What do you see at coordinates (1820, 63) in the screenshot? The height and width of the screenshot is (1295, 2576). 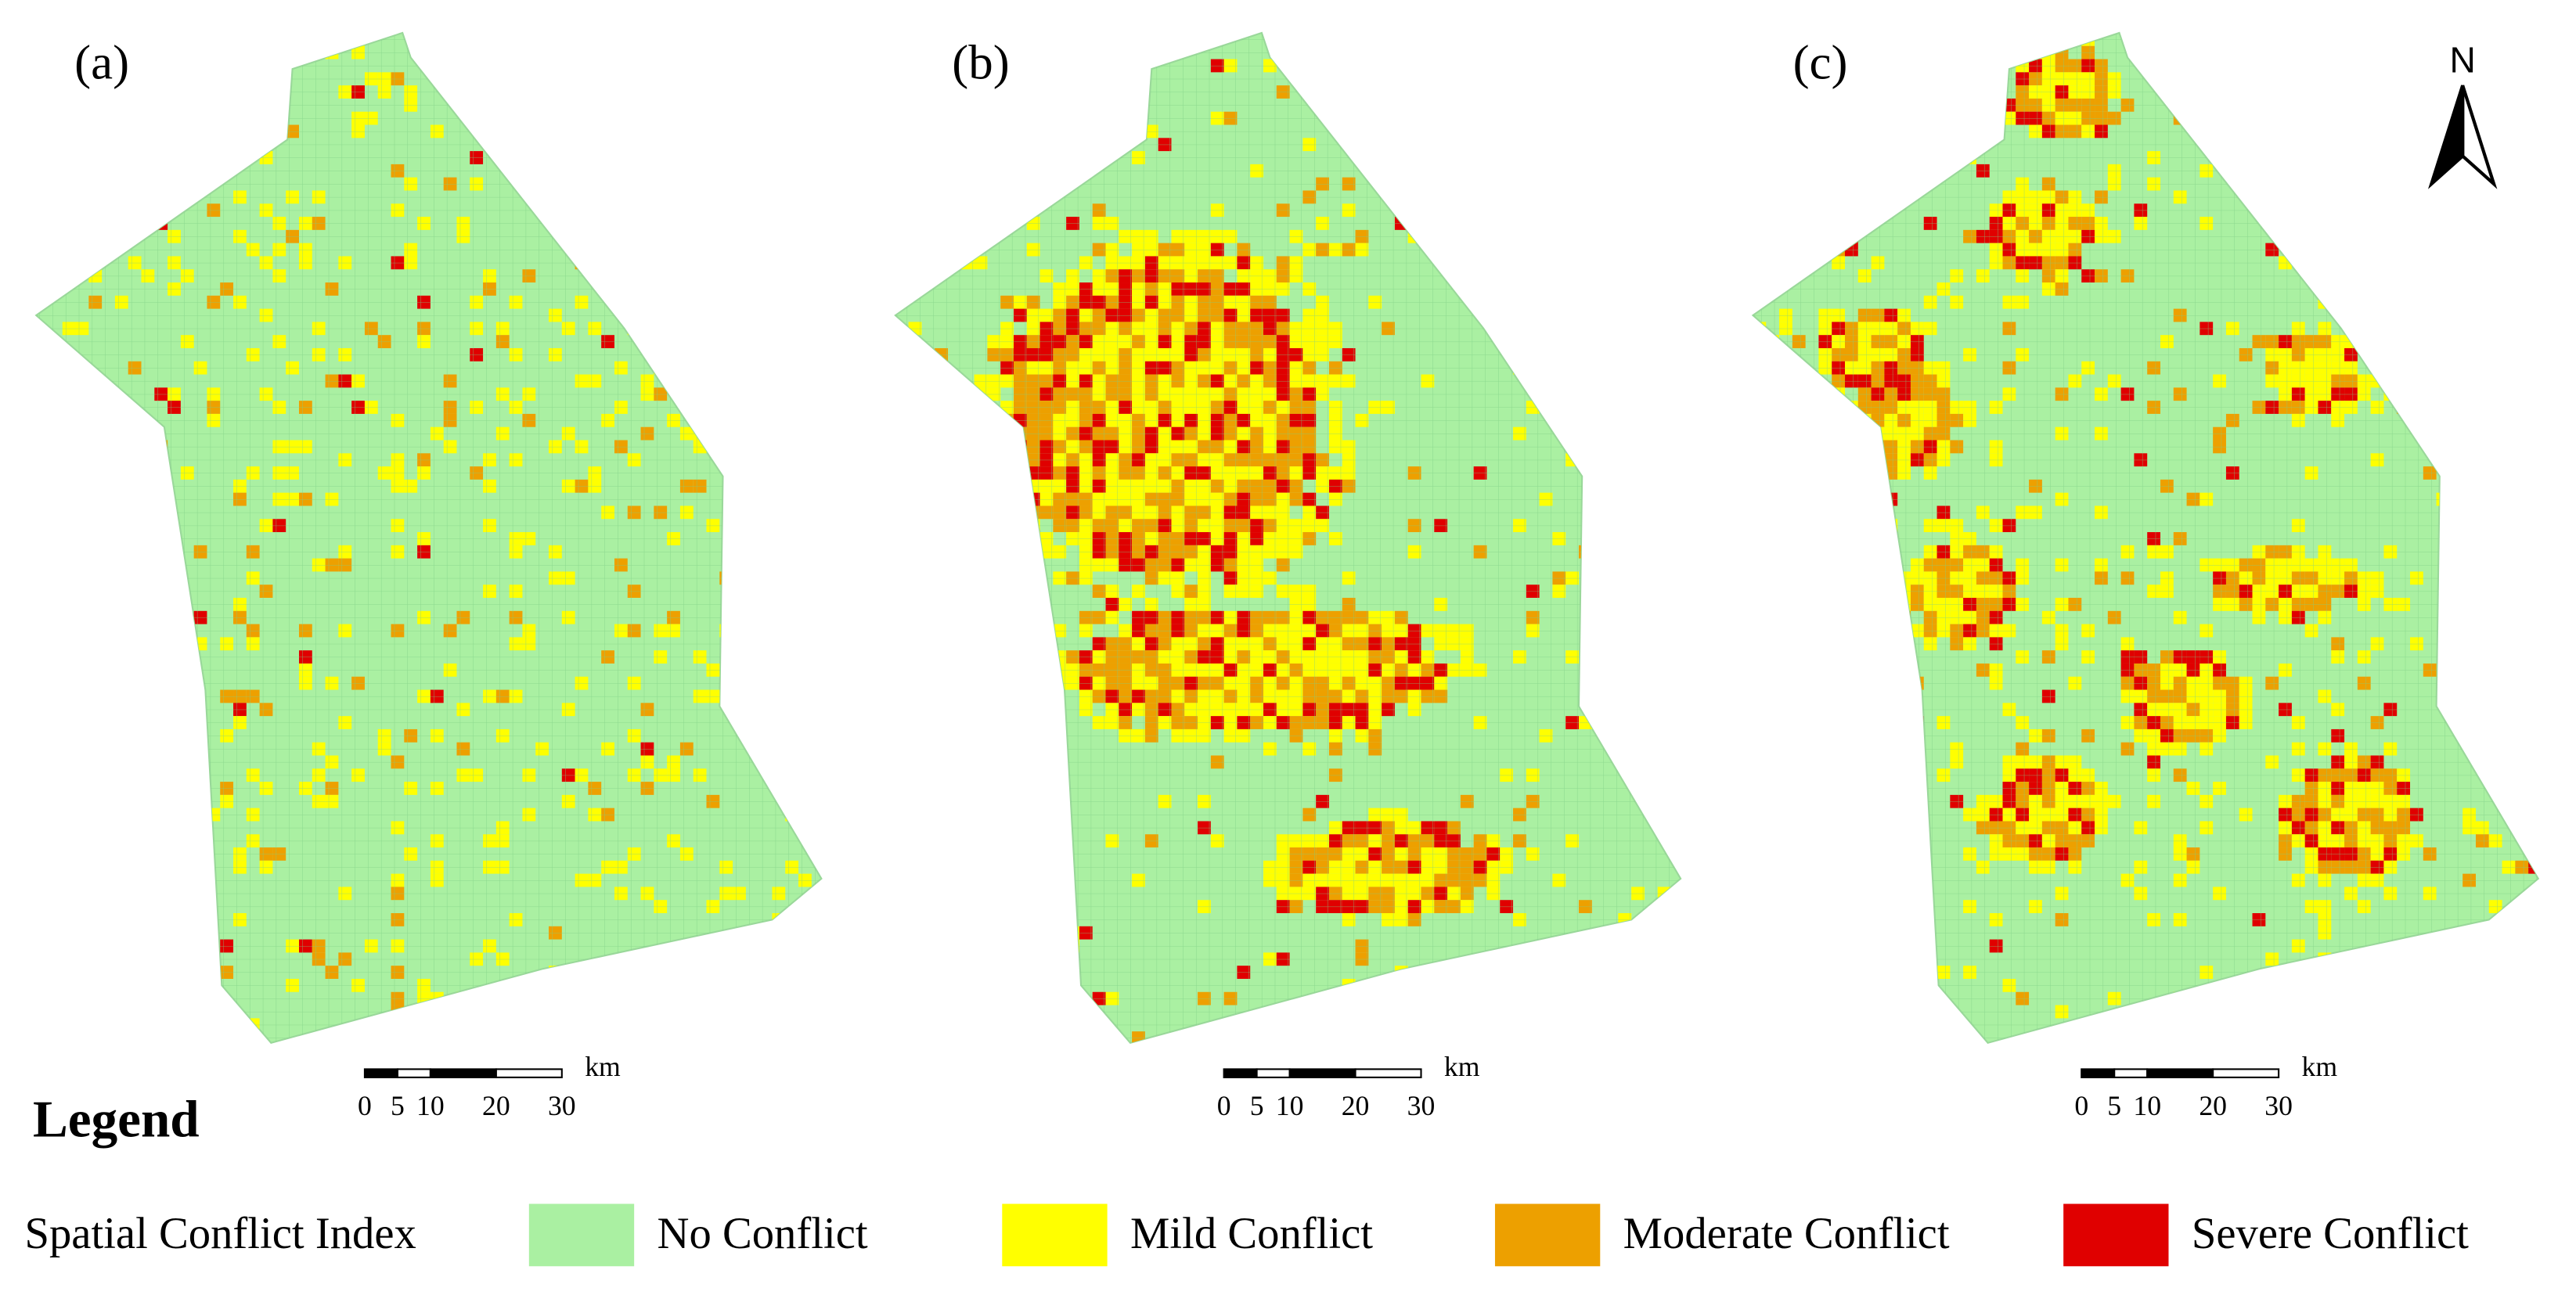 I see `panel-label: (c)` at bounding box center [1820, 63].